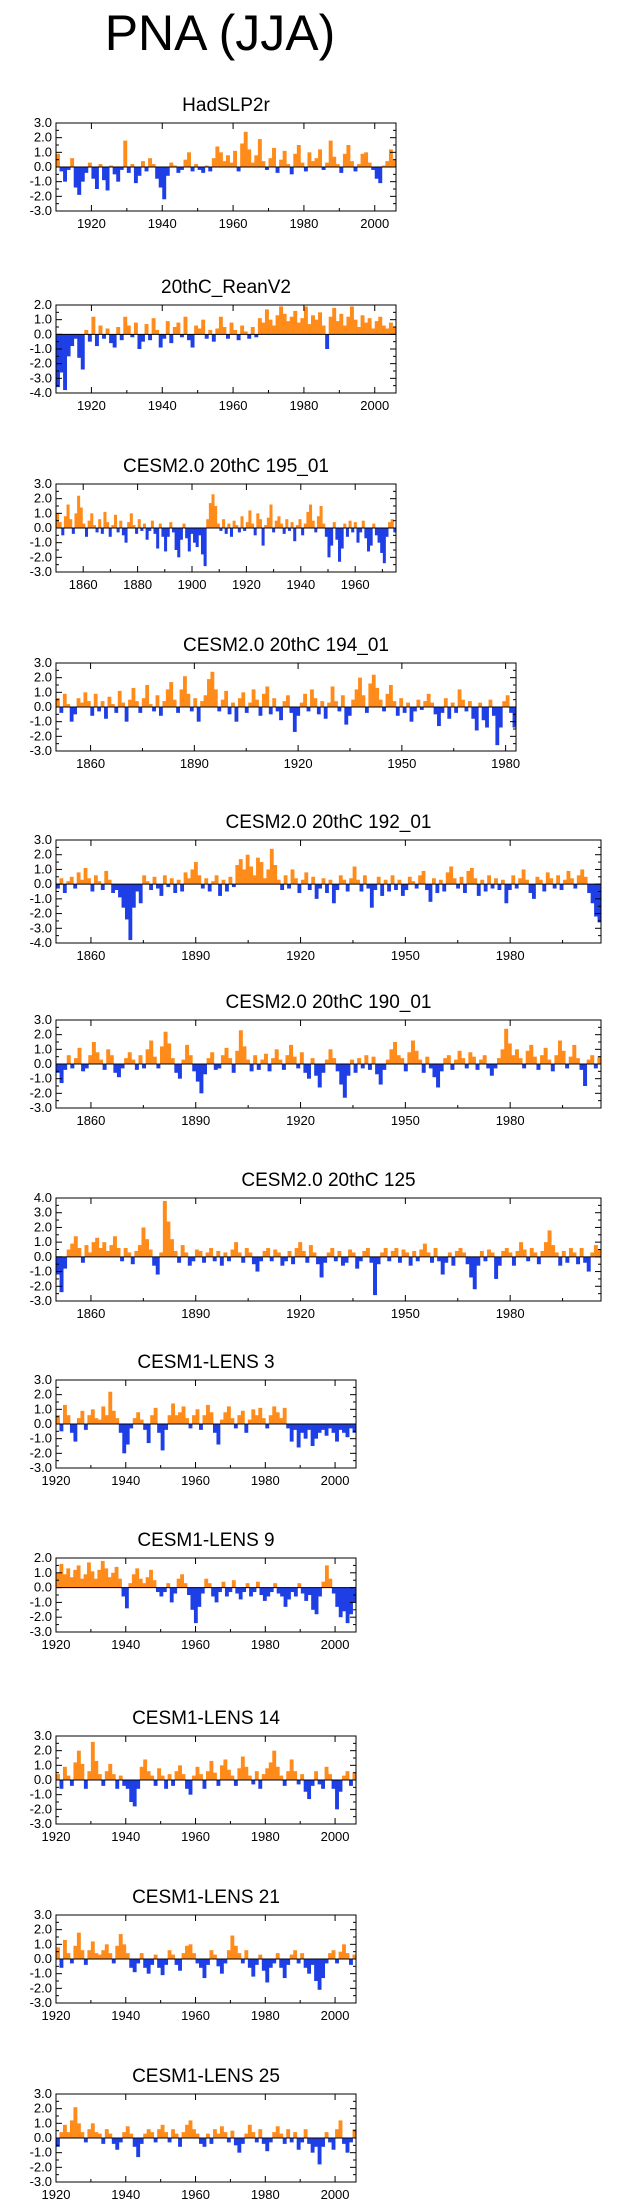  What do you see at coordinates (226, 466) in the screenshot?
I see `chart-title: CESM2.0 20thC 195_01` at bounding box center [226, 466].